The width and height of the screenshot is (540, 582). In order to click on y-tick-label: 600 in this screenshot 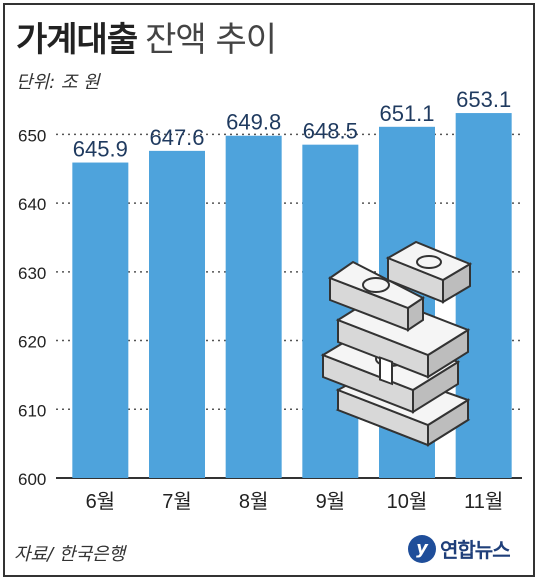, I will do `click(32, 479)`.